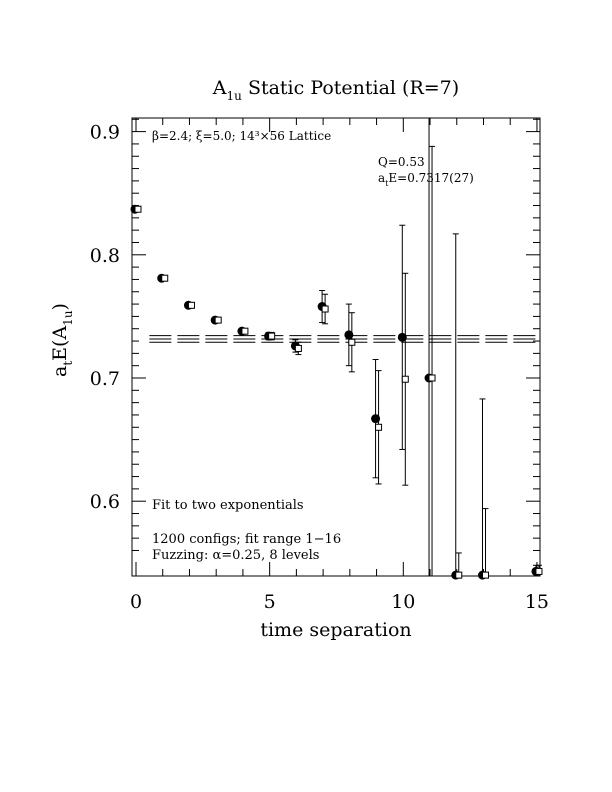 Image resolution: width=612 pixels, height=792 pixels. I want to click on y-axis-label: atE(A1u), so click(62, 340).